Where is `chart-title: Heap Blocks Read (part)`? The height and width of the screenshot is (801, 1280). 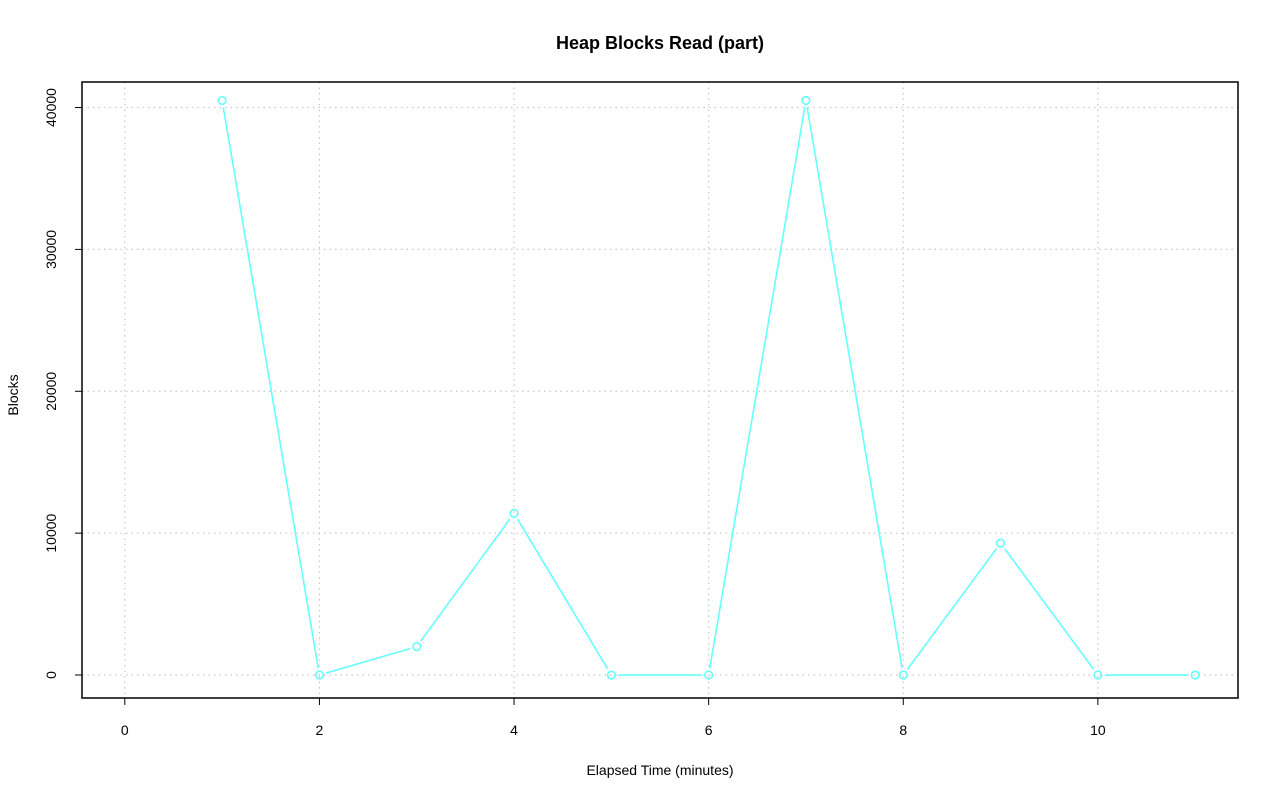
chart-title: Heap Blocks Read (part) is located at coordinates (660, 43).